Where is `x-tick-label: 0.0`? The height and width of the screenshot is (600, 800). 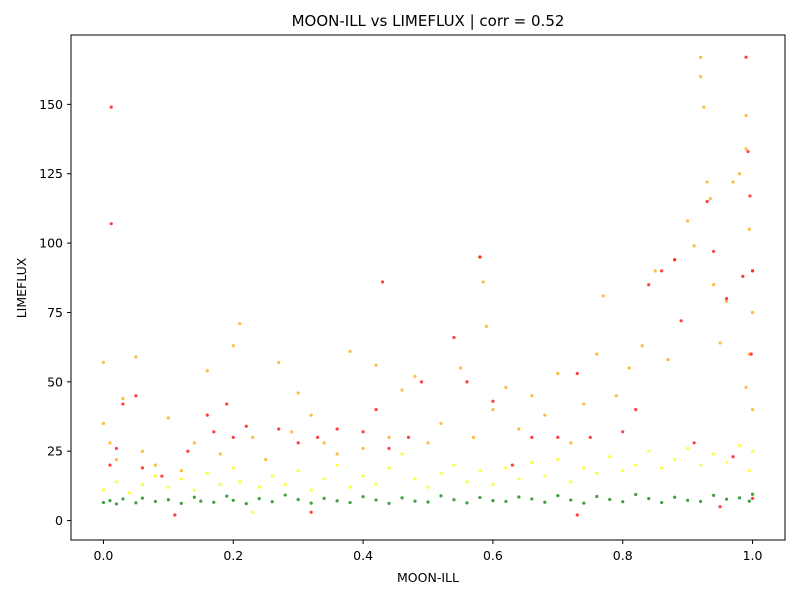
x-tick-label: 0.0 is located at coordinates (104, 555).